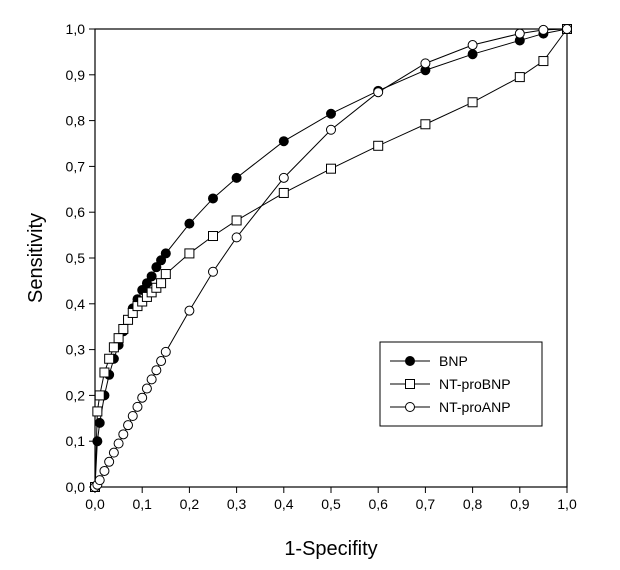 The width and height of the screenshot is (620, 570). I want to click on x-tick-label: 1,0, so click(567, 504).